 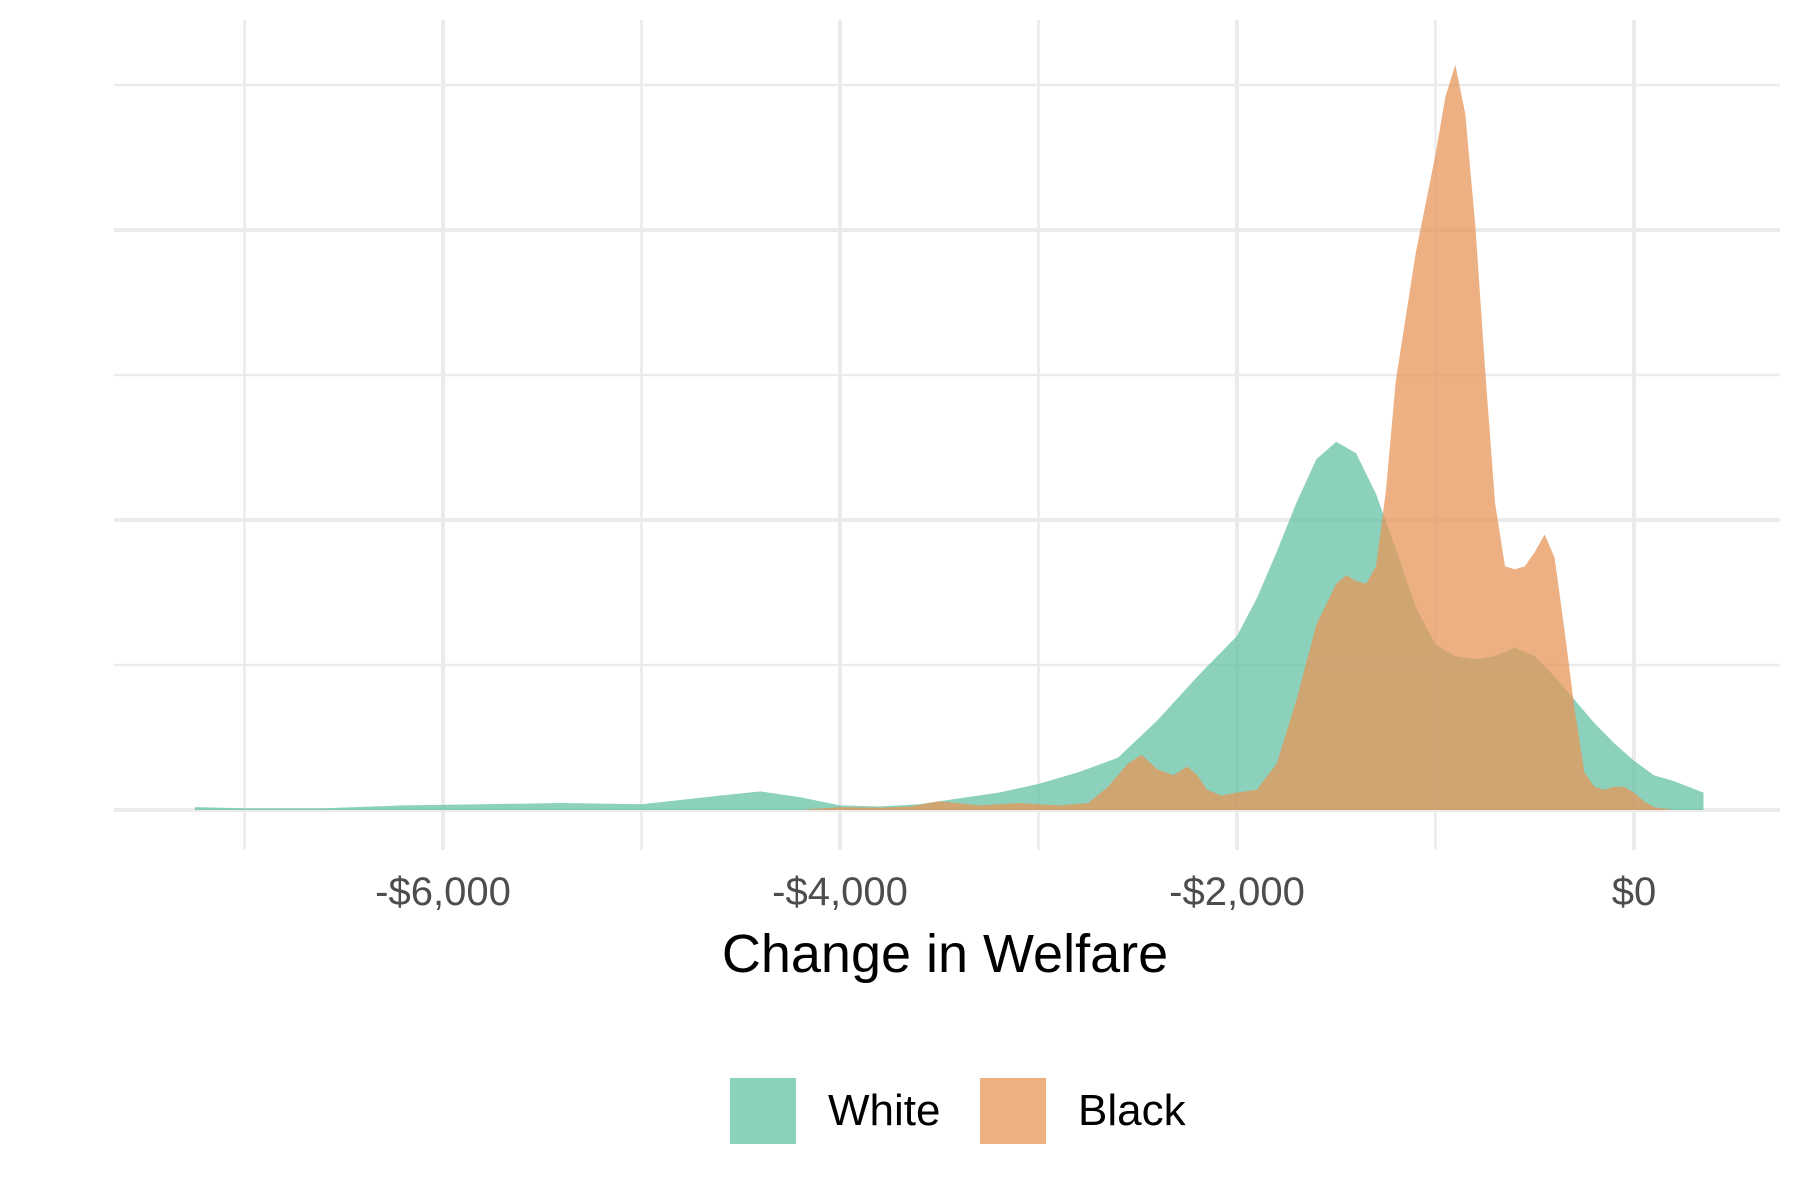 What do you see at coordinates (1132, 1110) in the screenshot?
I see `legend-label-black: Black` at bounding box center [1132, 1110].